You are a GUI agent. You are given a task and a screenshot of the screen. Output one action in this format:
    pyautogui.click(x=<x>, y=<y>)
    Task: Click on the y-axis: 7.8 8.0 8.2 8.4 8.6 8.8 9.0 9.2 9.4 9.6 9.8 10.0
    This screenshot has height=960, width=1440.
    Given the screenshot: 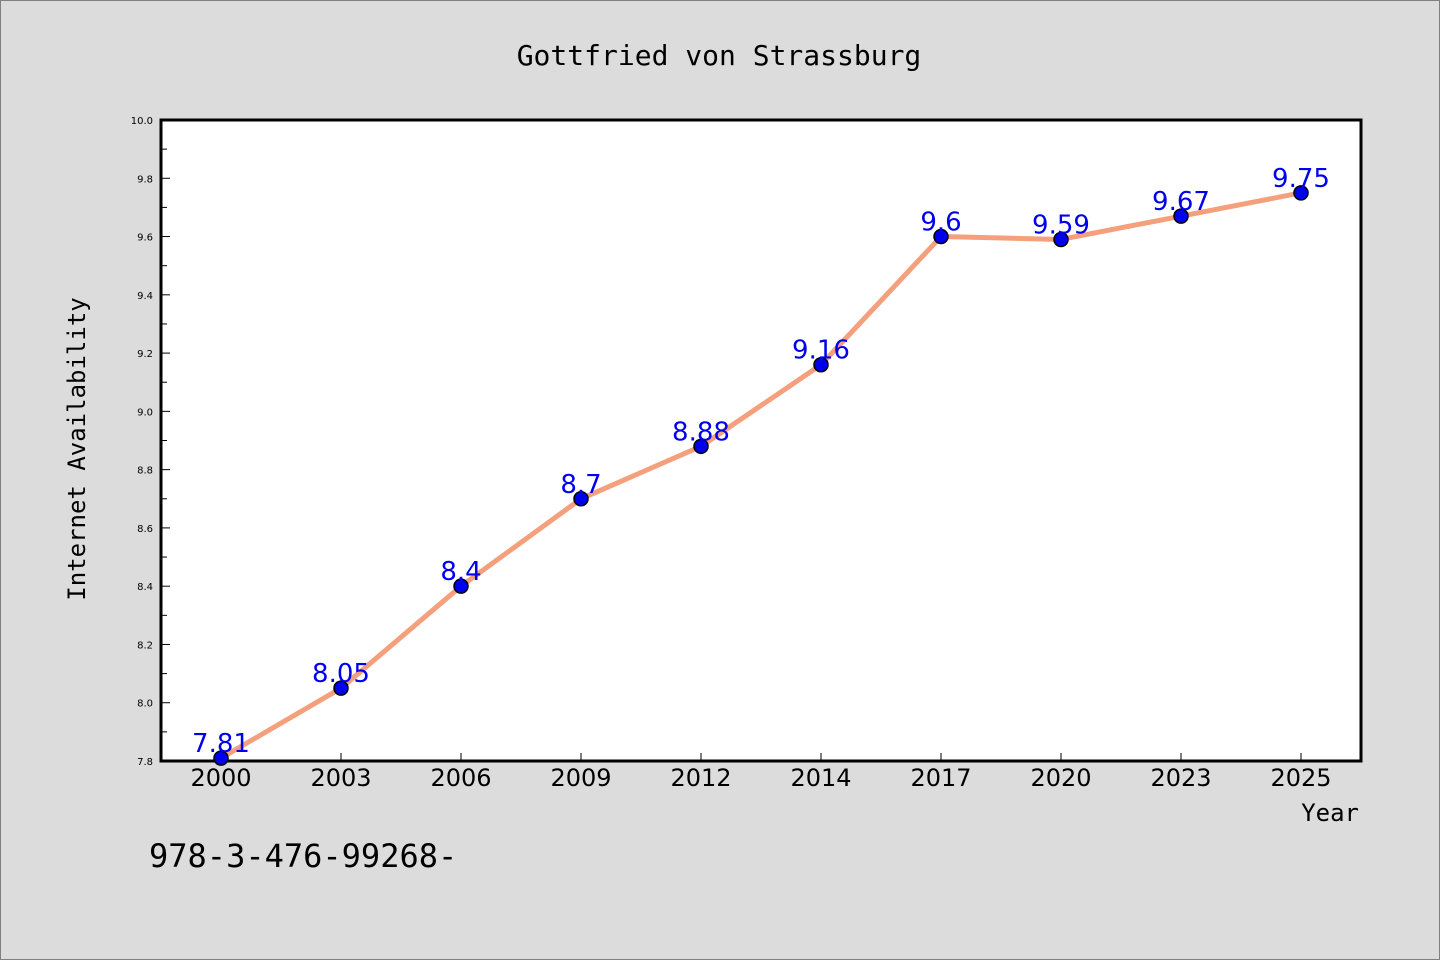 What is the action you would take?
    pyautogui.click(x=150, y=442)
    